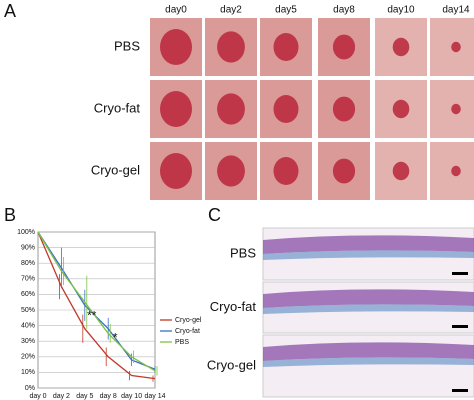 The image size is (474, 400). I want to click on y-tick-label: 20%, so click(28, 357).